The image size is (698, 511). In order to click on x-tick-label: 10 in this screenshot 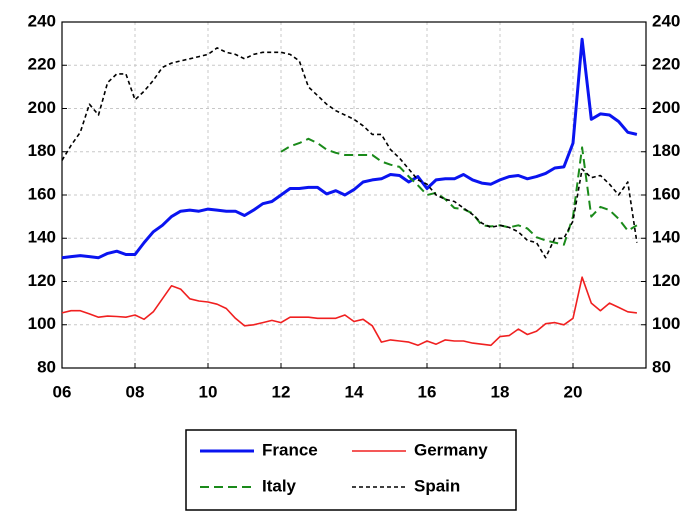, I will do `click(208, 391)`.